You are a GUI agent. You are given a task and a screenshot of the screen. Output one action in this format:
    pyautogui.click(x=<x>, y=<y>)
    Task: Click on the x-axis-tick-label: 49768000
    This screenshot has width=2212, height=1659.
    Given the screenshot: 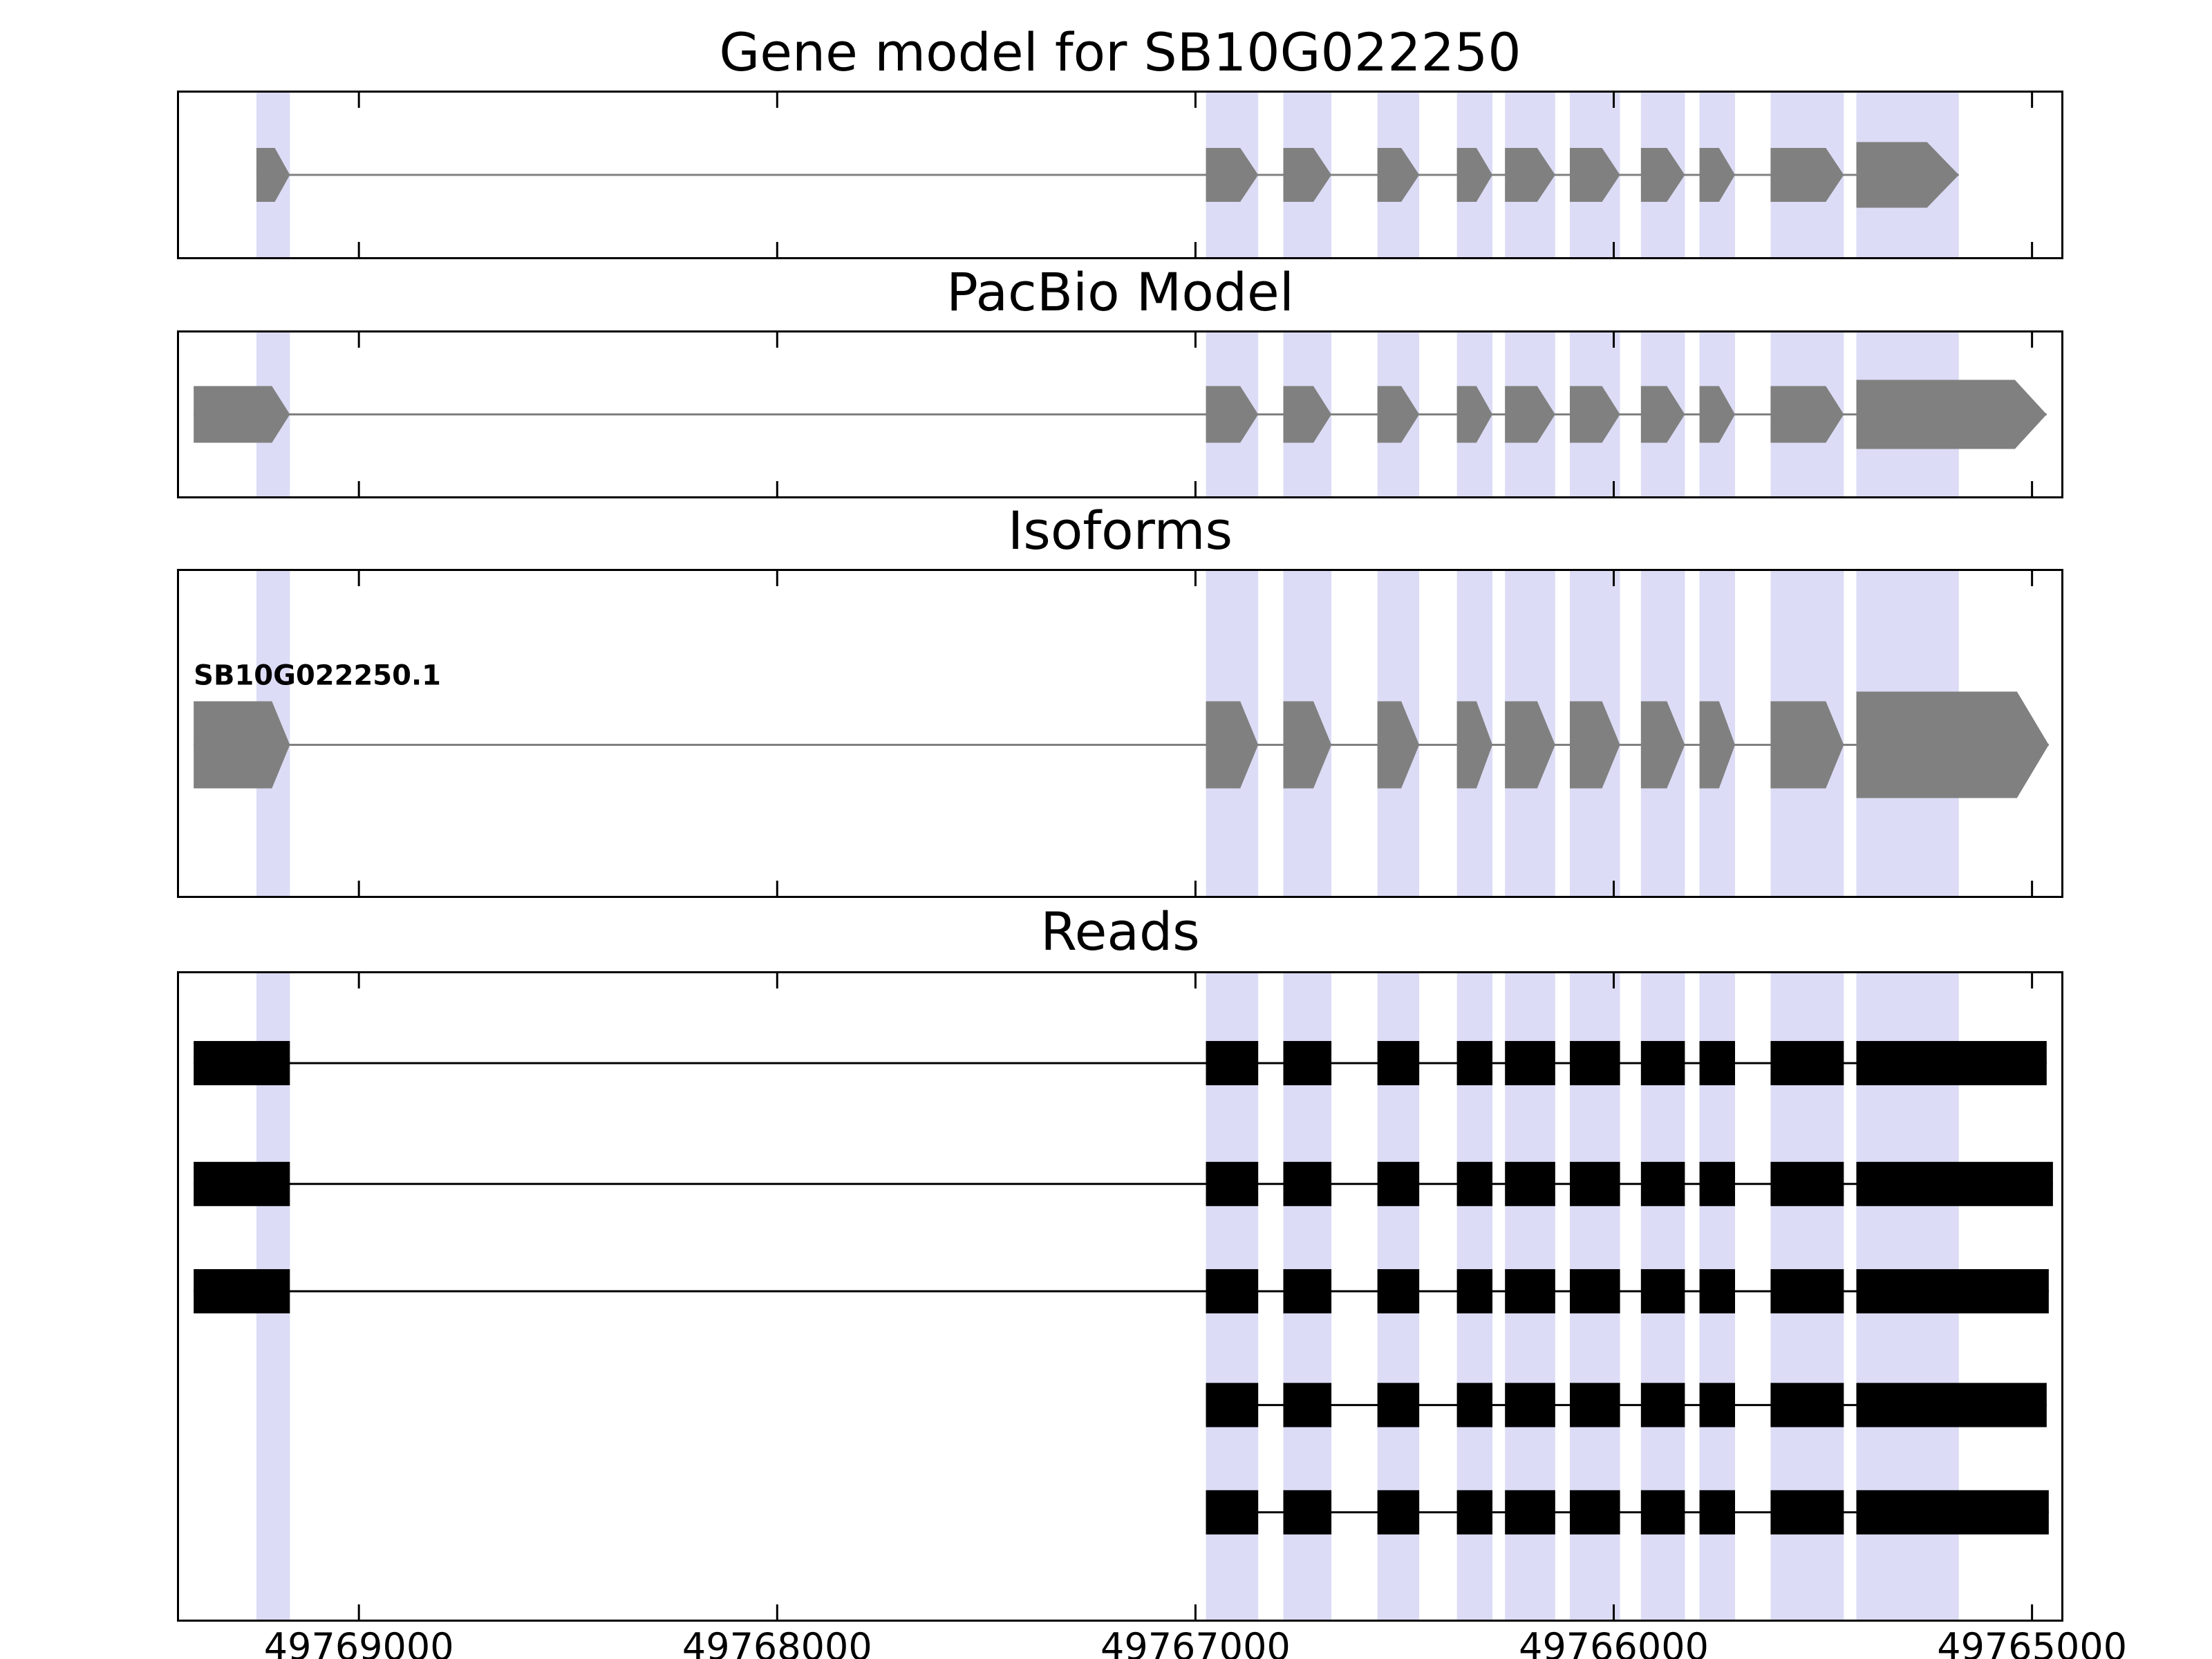 What is the action you would take?
    pyautogui.click(x=777, y=1642)
    